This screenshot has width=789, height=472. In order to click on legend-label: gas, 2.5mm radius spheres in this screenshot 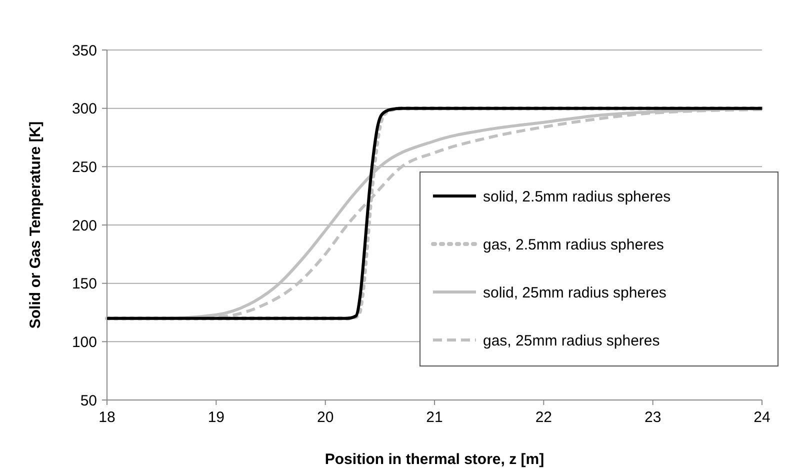, I will do `click(573, 245)`.